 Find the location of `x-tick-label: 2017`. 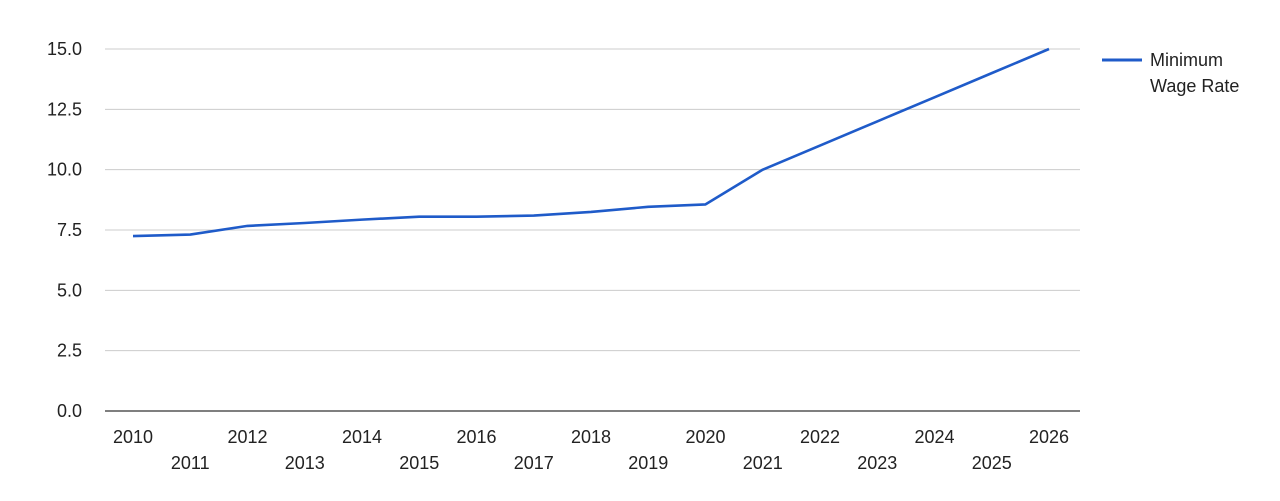

x-tick-label: 2017 is located at coordinates (534, 463).